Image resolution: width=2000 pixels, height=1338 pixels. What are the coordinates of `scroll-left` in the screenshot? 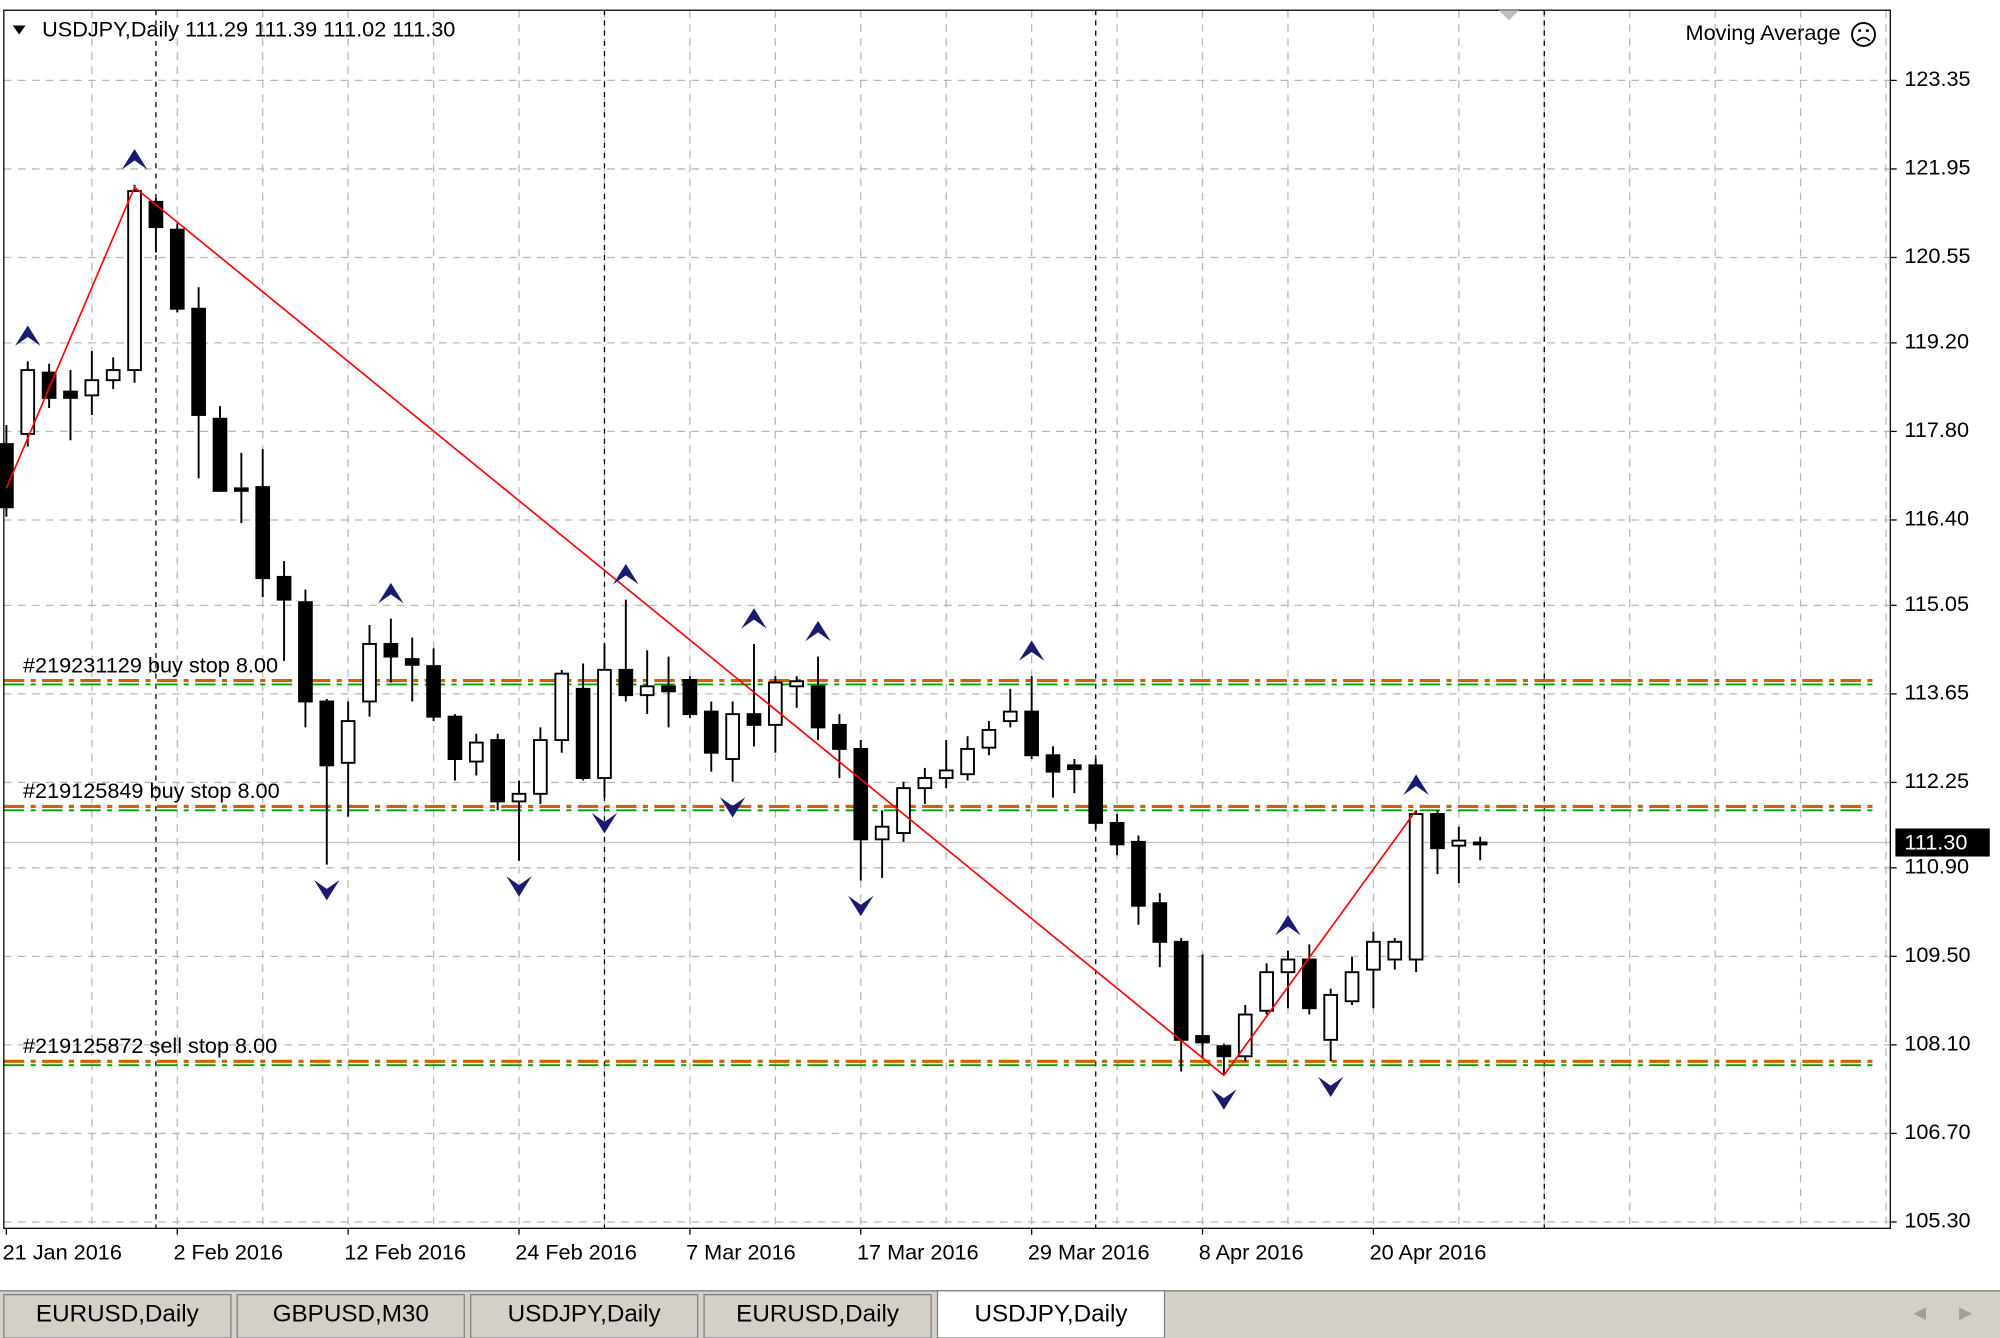 It's located at (1920, 1314).